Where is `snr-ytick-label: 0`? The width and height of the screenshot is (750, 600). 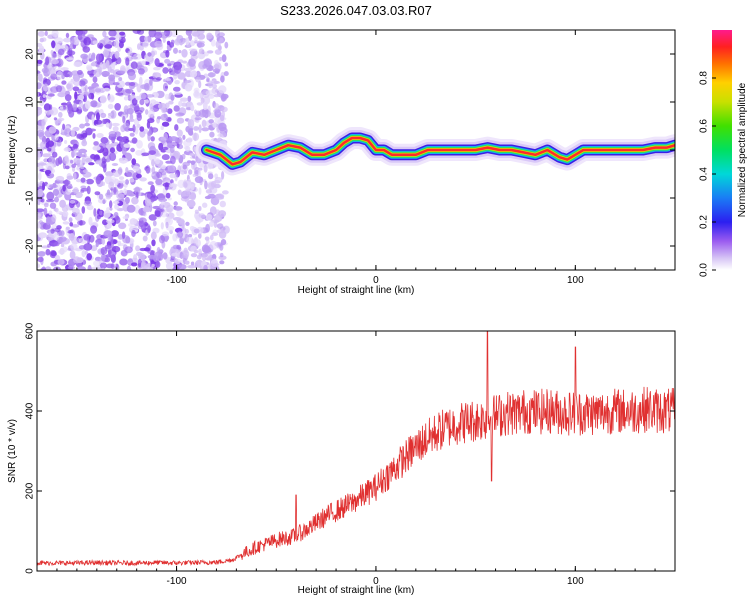
snr-ytick-label: 0 is located at coordinates (30, 571).